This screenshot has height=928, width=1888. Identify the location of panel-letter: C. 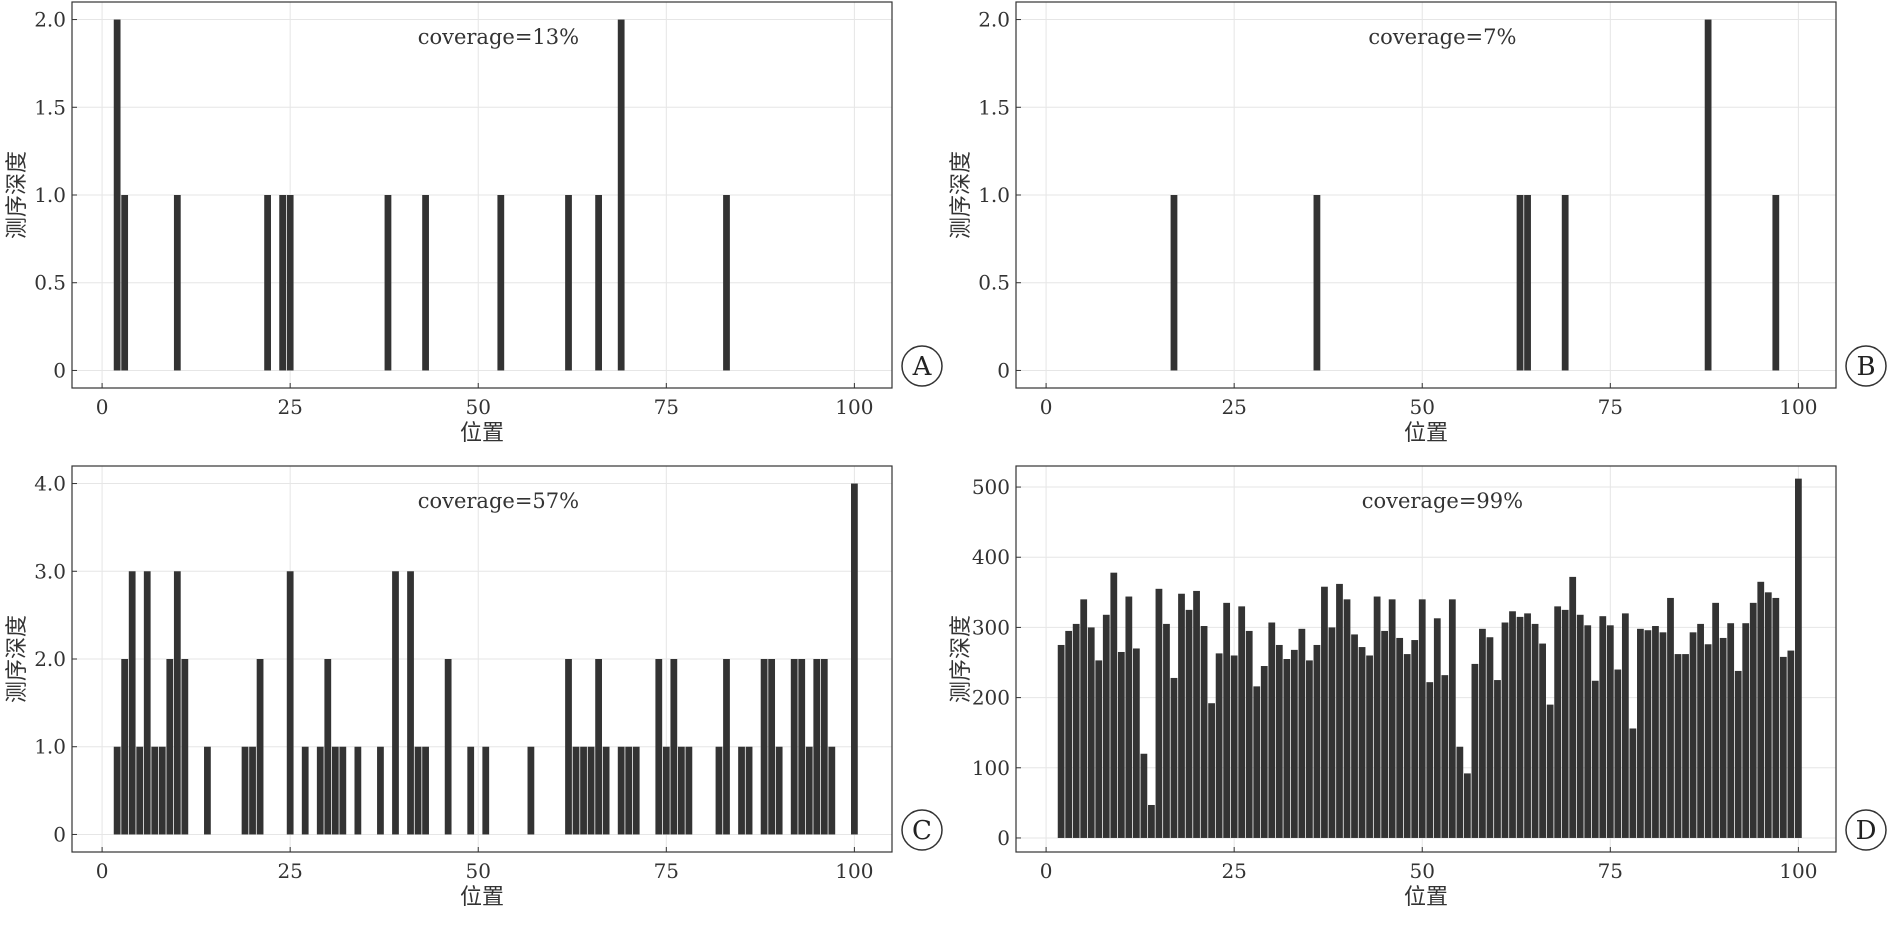
(922, 831).